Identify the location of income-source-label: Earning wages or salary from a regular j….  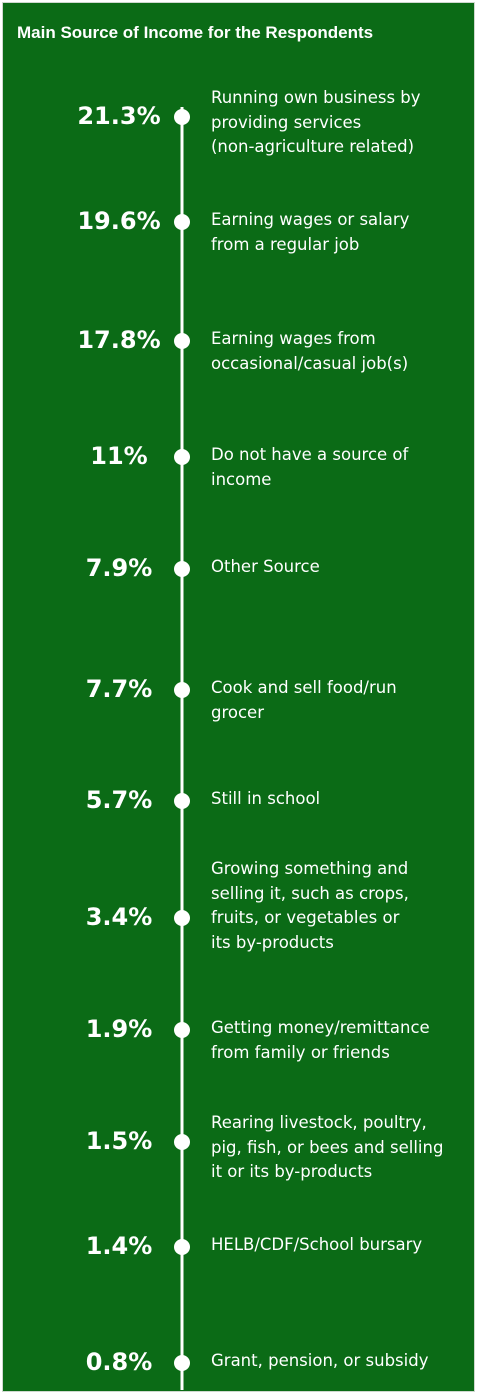
(310, 232).